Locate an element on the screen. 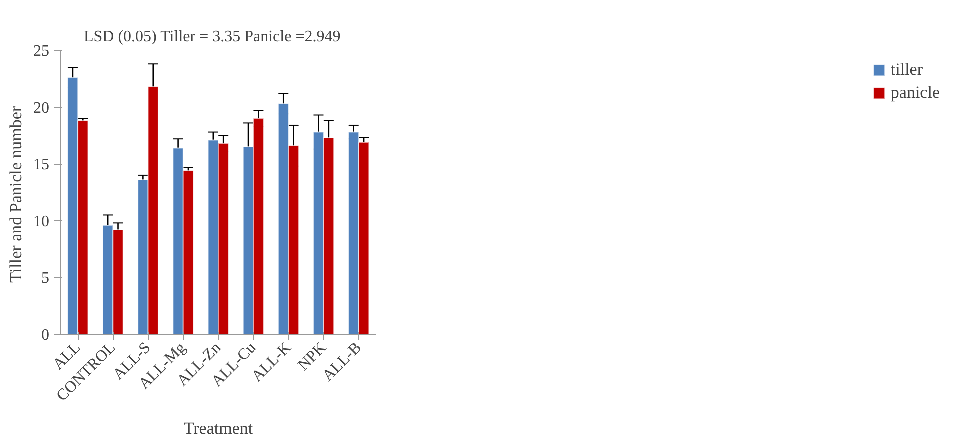  chart-title: LSD (0.05) Tiller = 3.35 Panicle =2.949 is located at coordinates (212, 37).